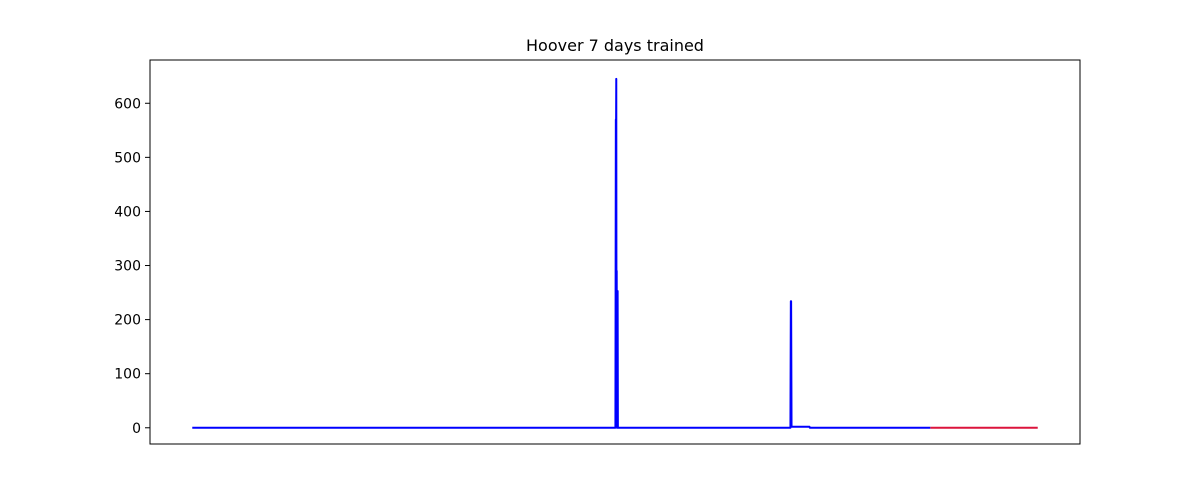  Describe the element at coordinates (127, 104) in the screenshot. I see `y-tick-label: 600` at that location.